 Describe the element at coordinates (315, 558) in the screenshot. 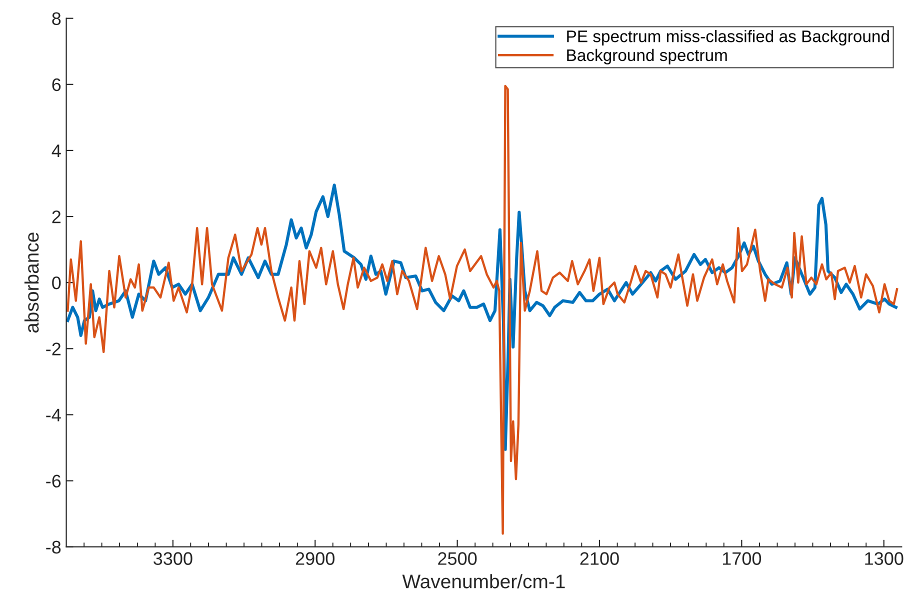

I see `x-tick-label: 2900` at that location.